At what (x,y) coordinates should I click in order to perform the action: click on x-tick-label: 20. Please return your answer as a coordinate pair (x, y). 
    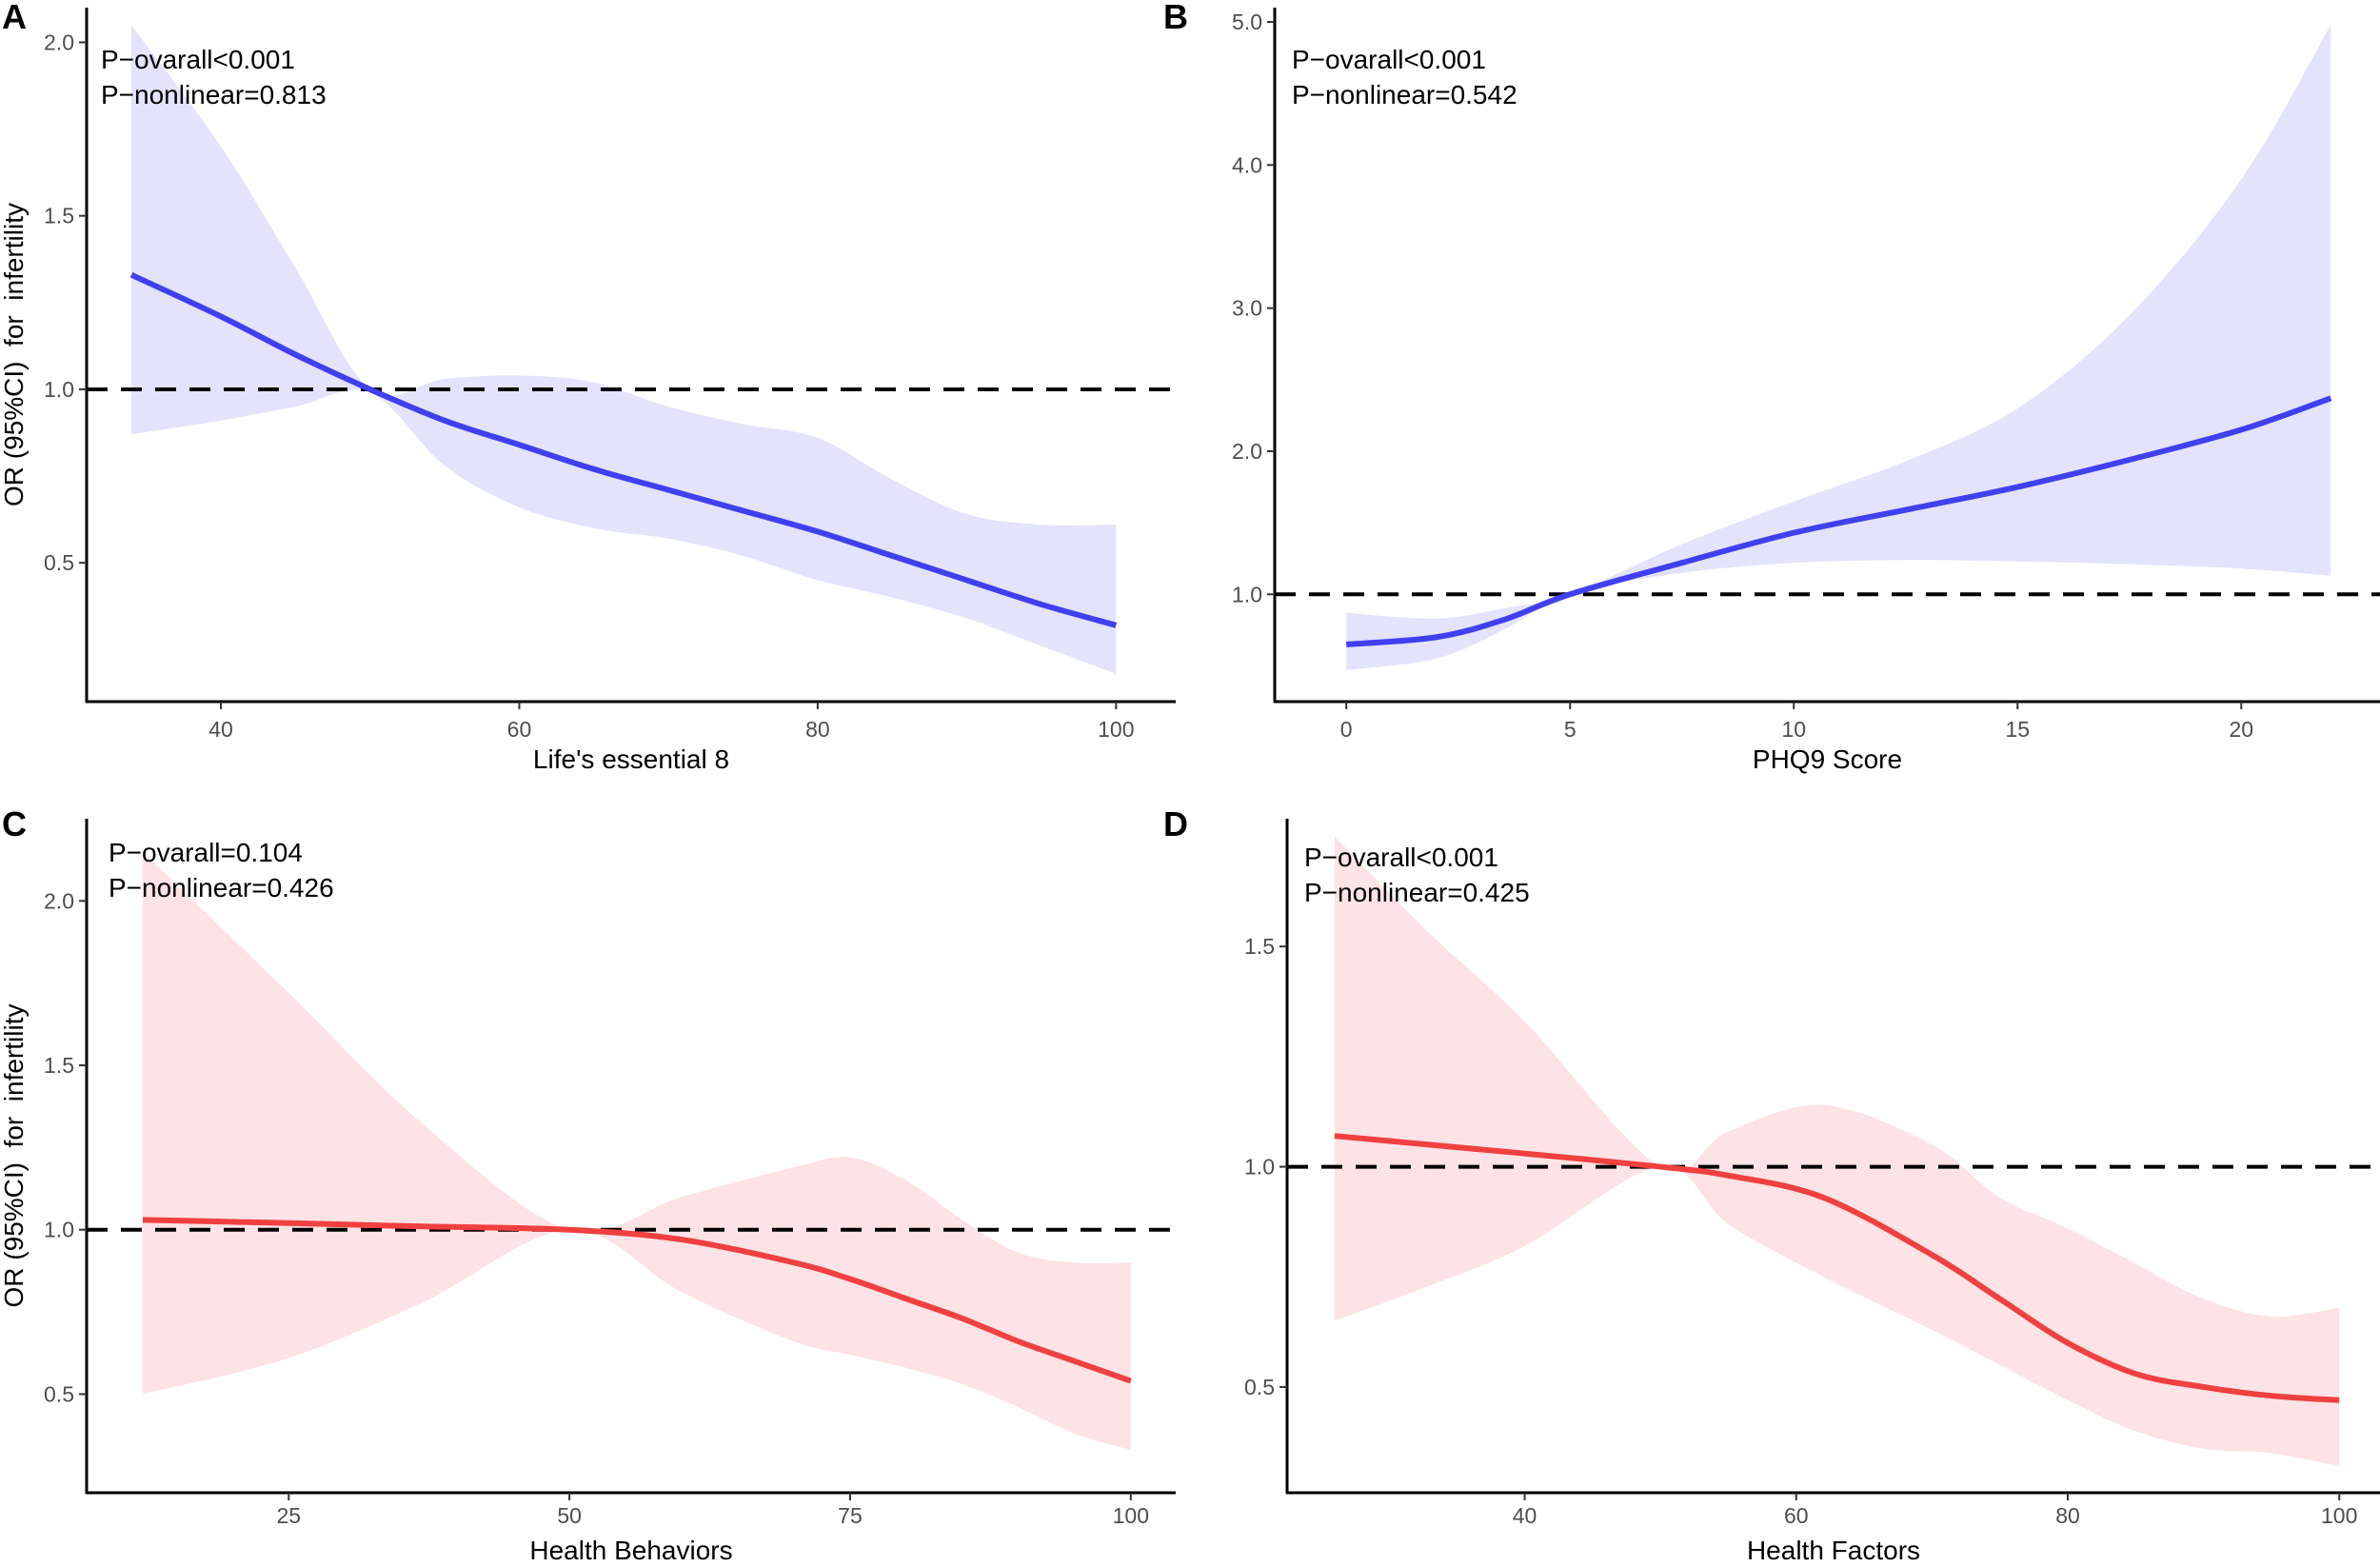
    Looking at the image, I should click on (2241, 729).